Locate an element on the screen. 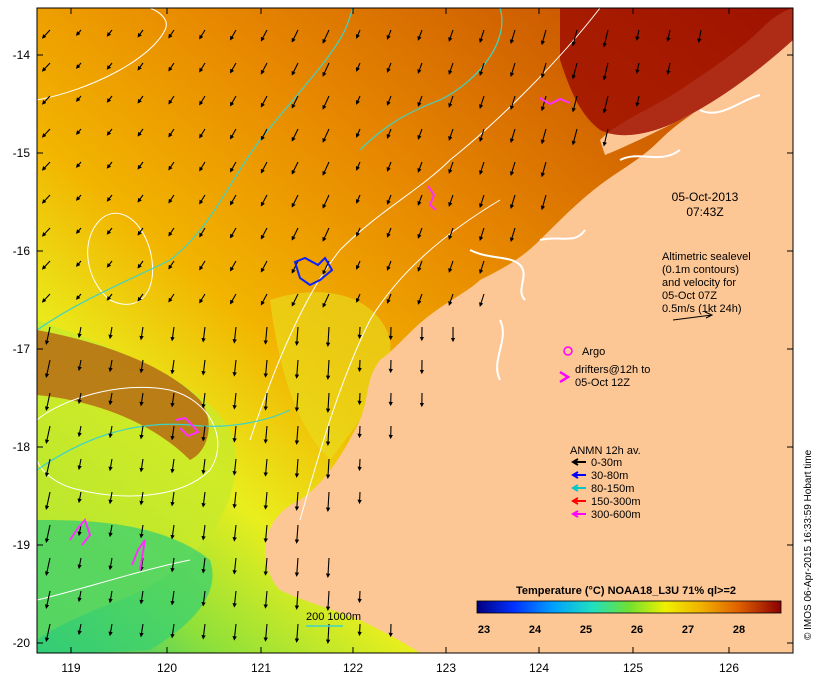  isobath-1000m is located at coordinates (163, 440).